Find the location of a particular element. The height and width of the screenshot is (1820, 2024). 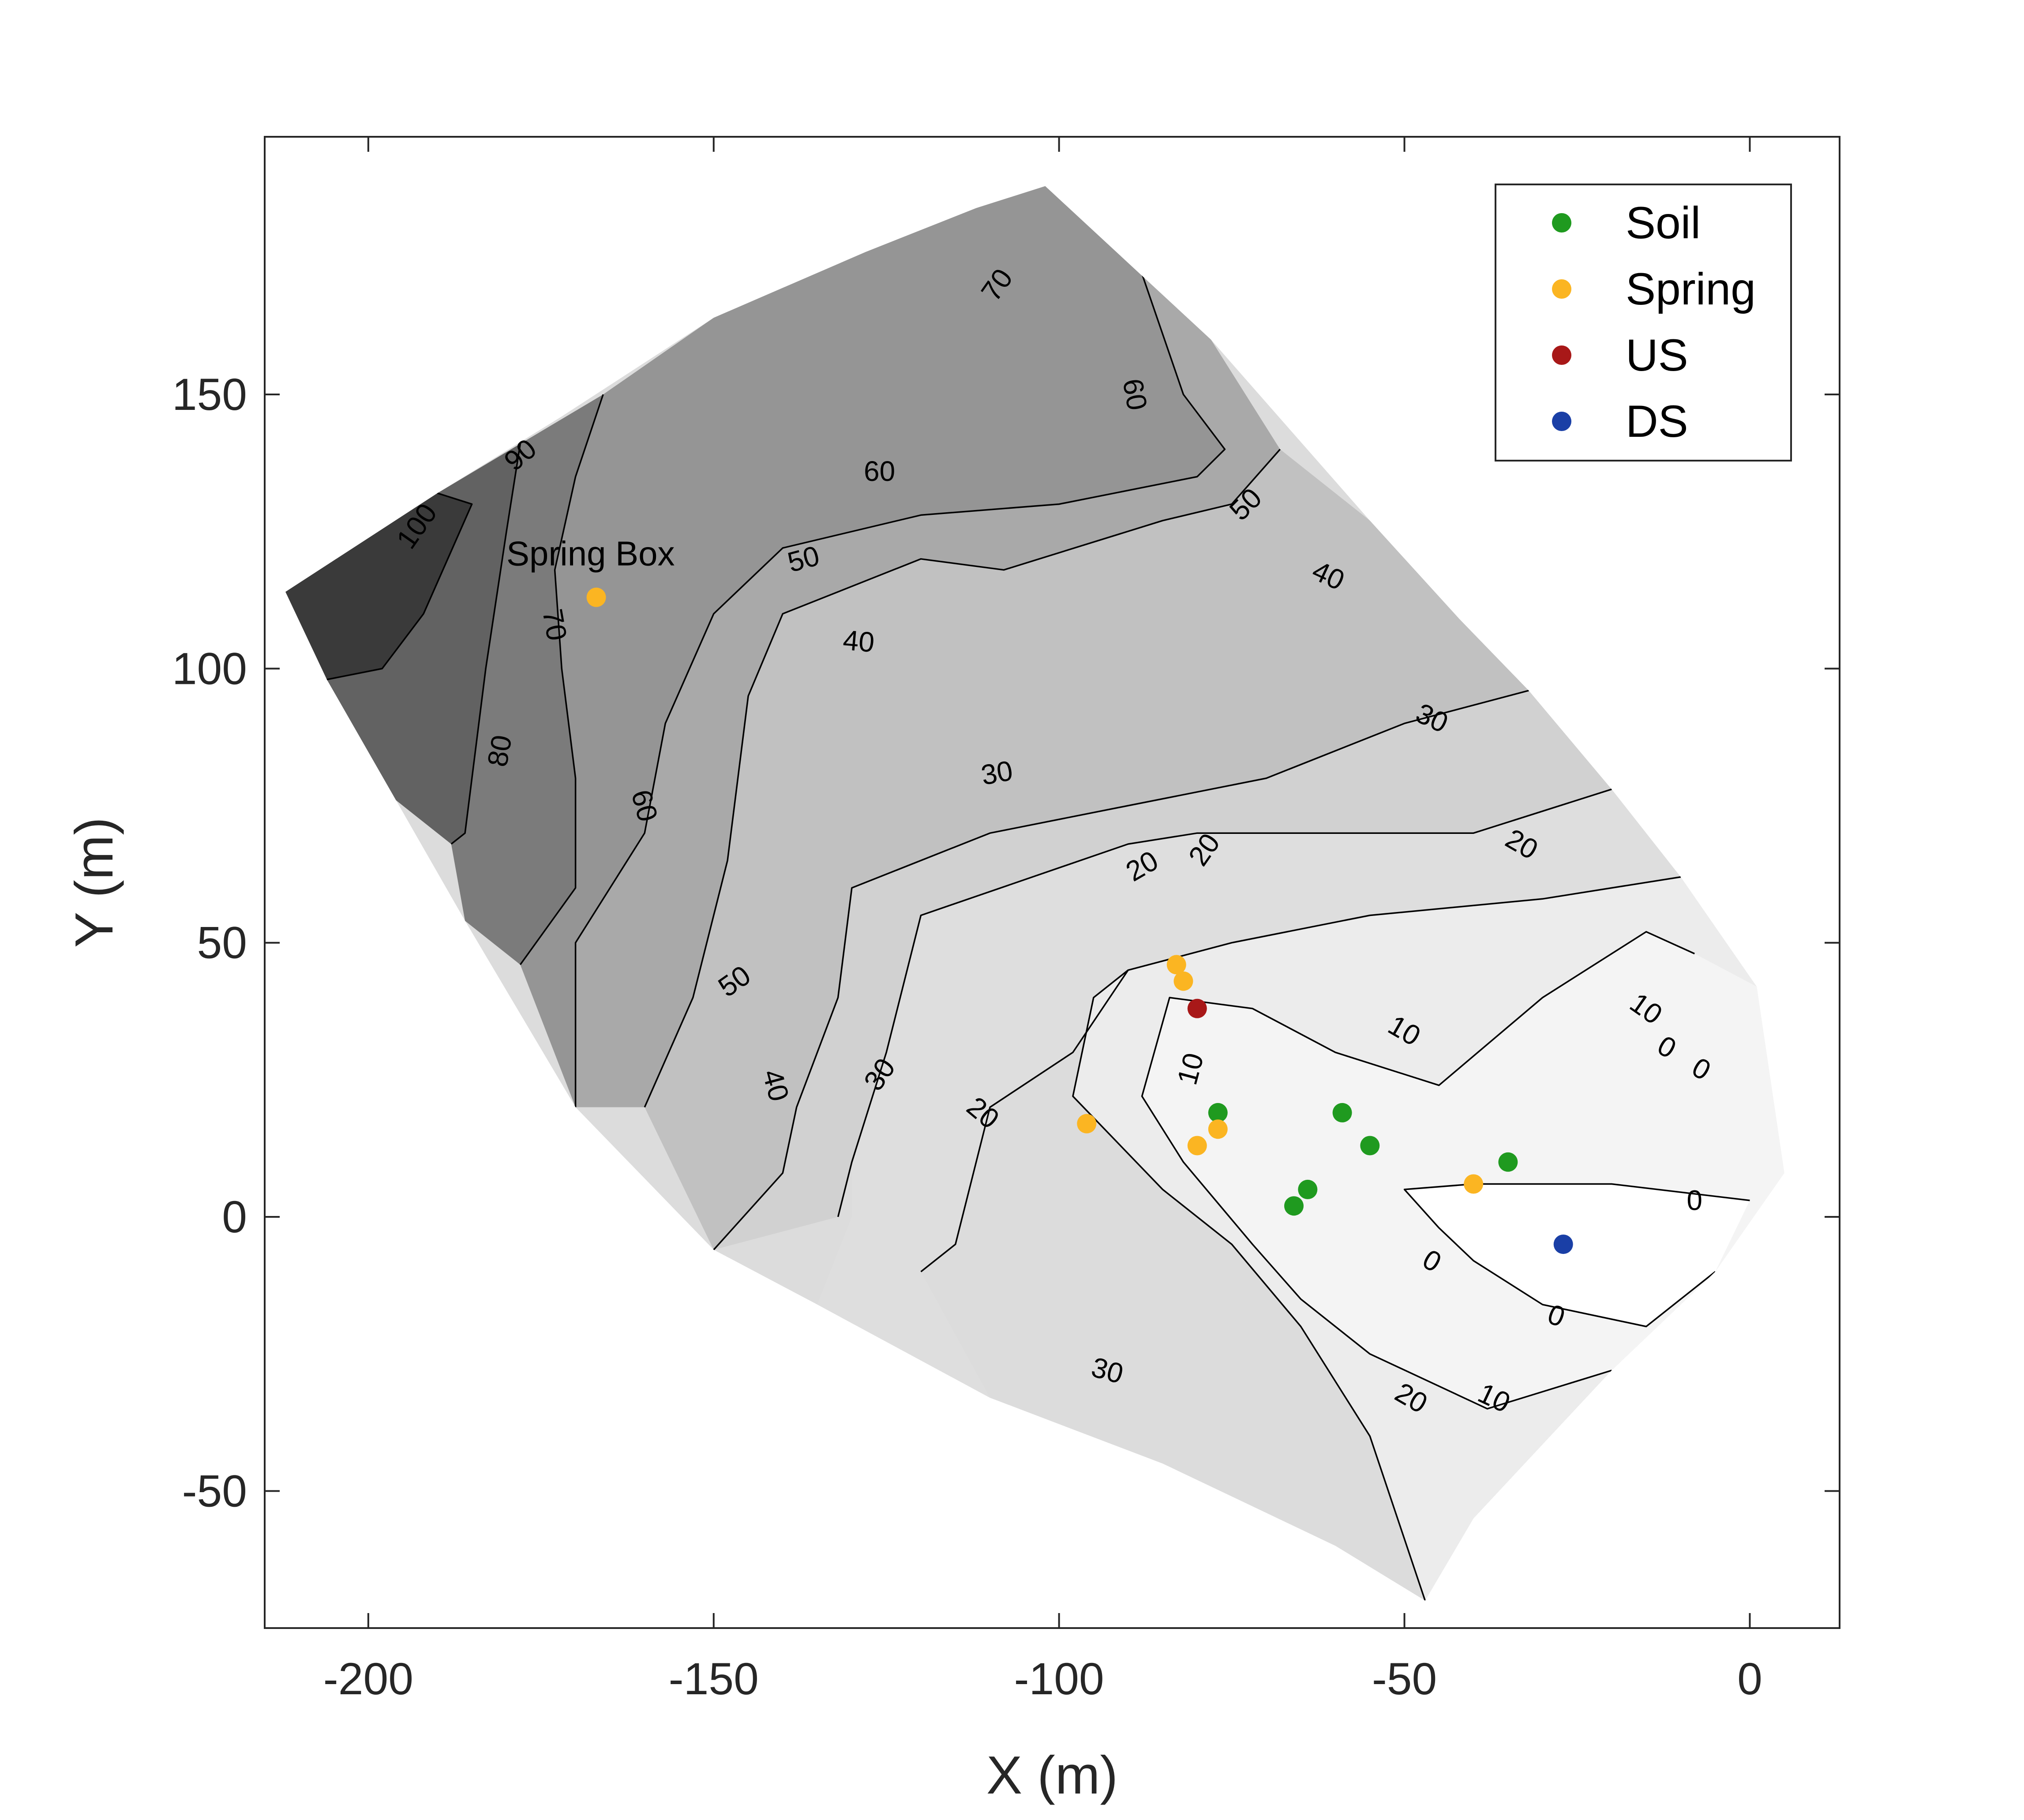

legend-marker-soil is located at coordinates (1561, 223).